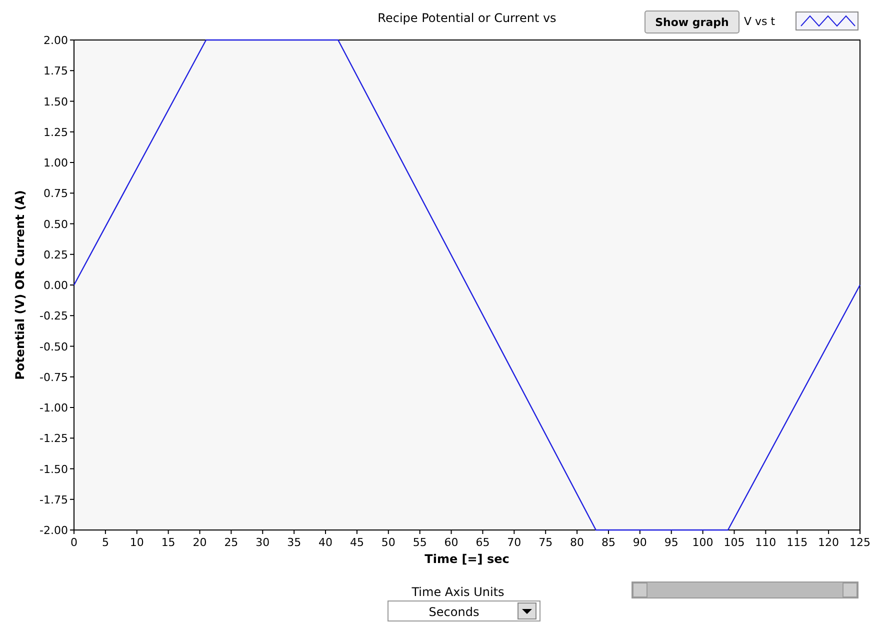 The image size is (872, 623). I want to click on y-tick-label: -0.75, so click(54, 377).